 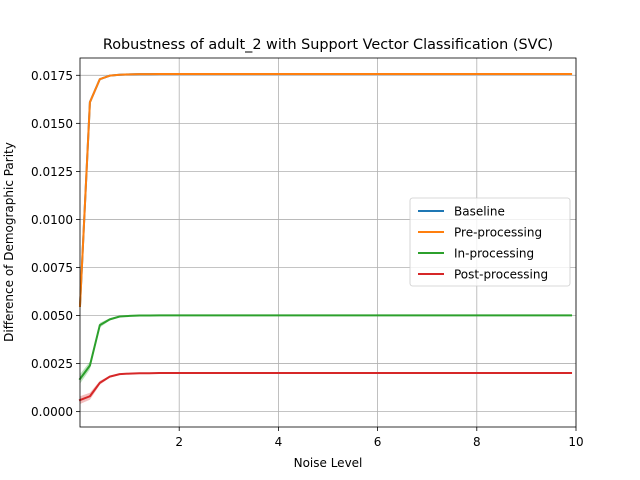 I want to click on x-tick-label: 6, so click(x=378, y=442).